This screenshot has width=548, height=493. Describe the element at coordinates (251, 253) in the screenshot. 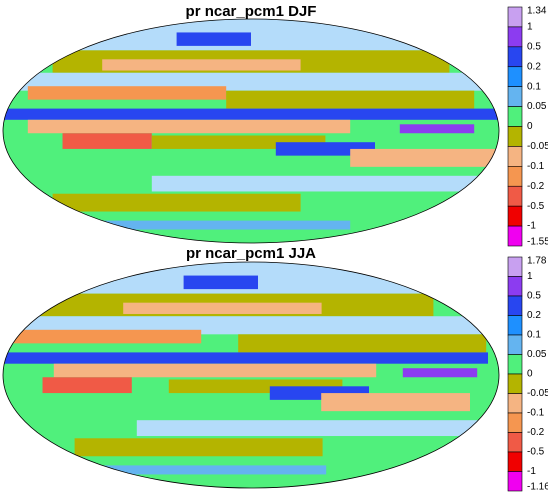

I see `map-title: pr ncar_pcm1 JJA` at that location.